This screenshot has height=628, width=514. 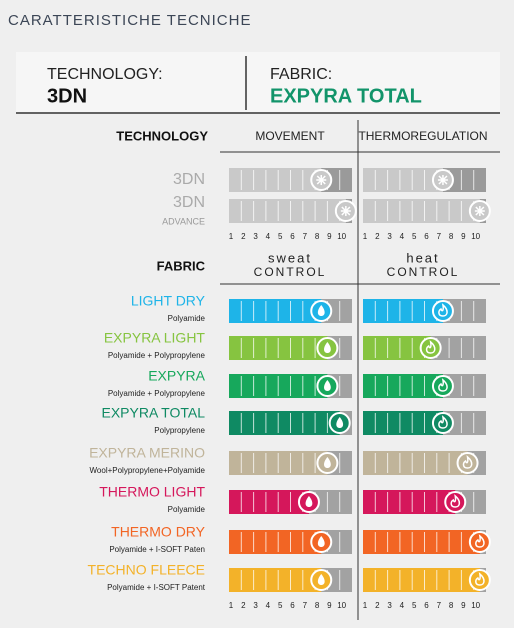 I want to click on header-box, so click(x=258, y=82).